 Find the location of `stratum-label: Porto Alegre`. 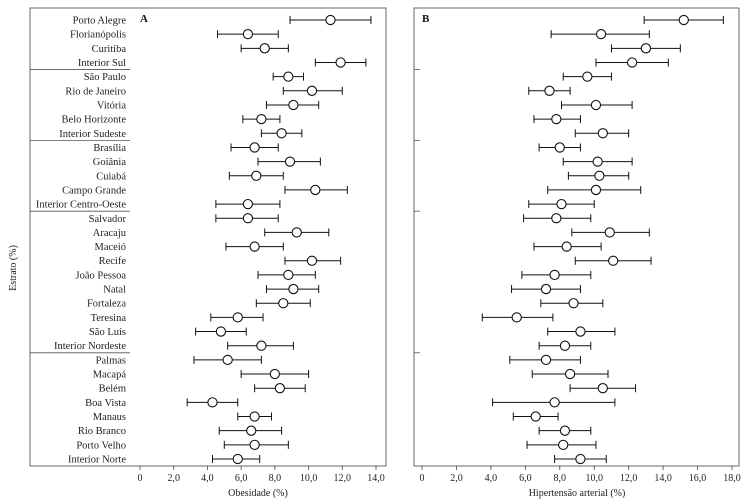

stratum-label: Porto Alegre is located at coordinates (100, 21).